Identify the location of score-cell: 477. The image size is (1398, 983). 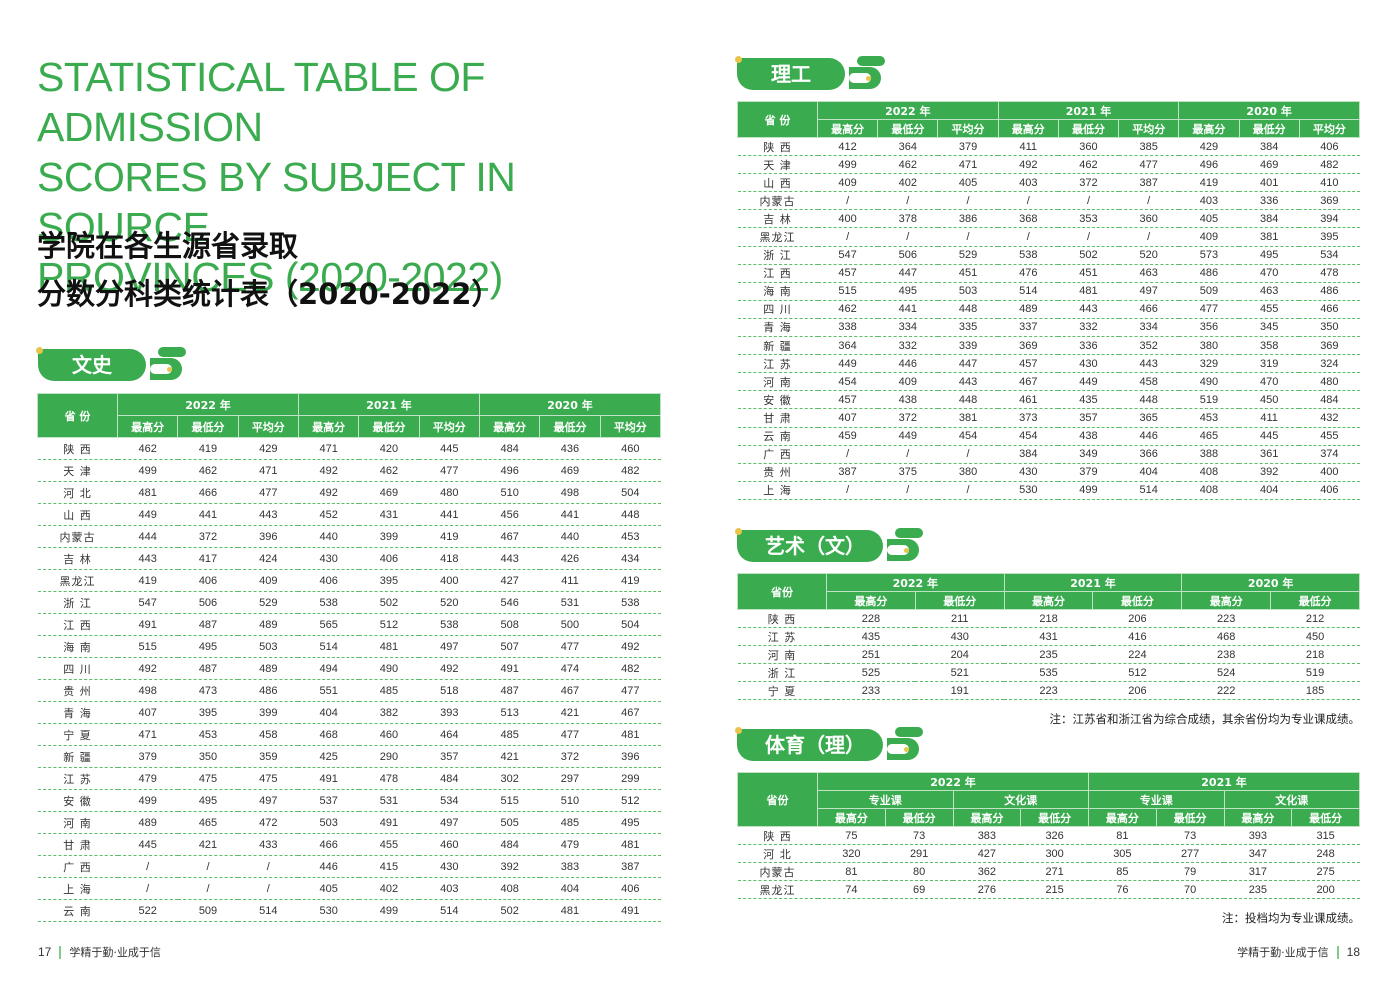
(449, 470).